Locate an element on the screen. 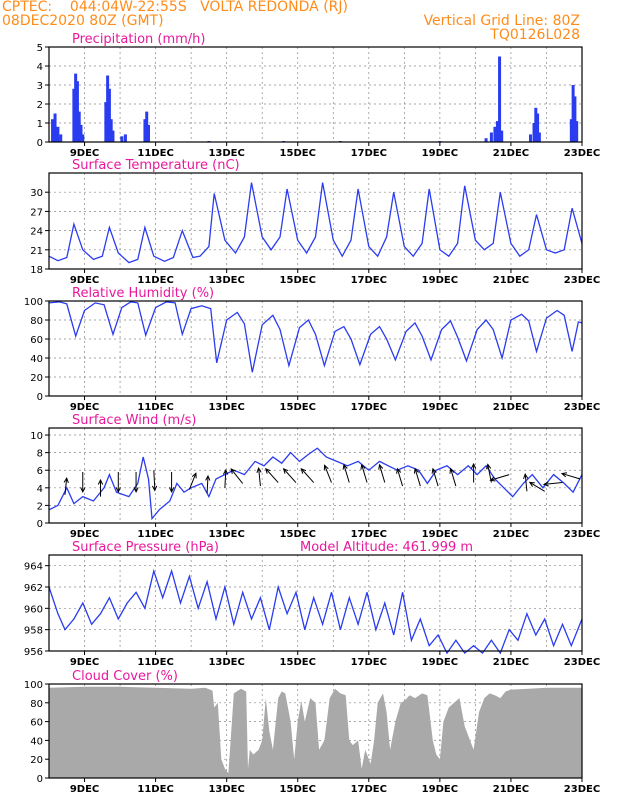  y-tick-label: 21 is located at coordinates (36, 251).